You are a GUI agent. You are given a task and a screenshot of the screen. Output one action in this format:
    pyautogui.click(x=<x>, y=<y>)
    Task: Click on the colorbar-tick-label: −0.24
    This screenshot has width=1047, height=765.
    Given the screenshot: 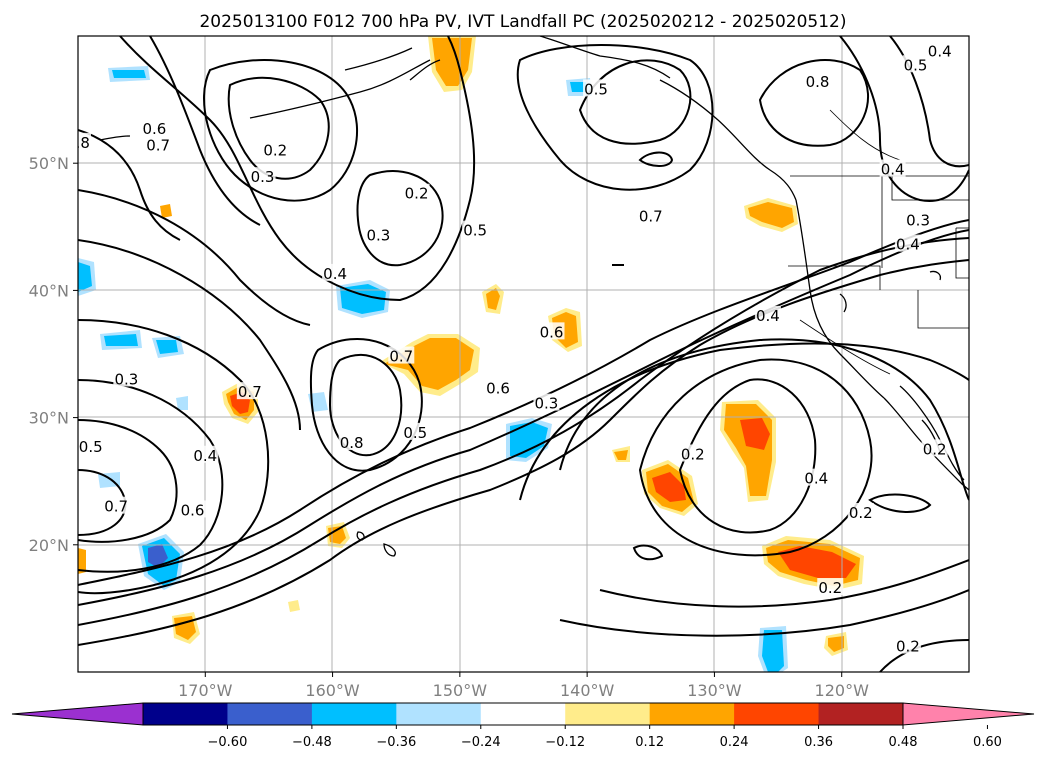 What is the action you would take?
    pyautogui.click(x=481, y=742)
    